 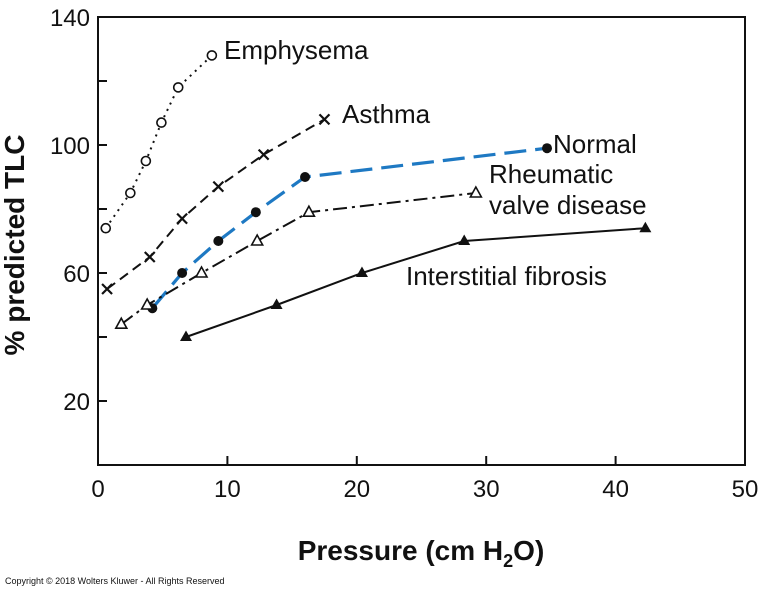 What do you see at coordinates (76, 274) in the screenshot?
I see `y-tick-label: 60` at bounding box center [76, 274].